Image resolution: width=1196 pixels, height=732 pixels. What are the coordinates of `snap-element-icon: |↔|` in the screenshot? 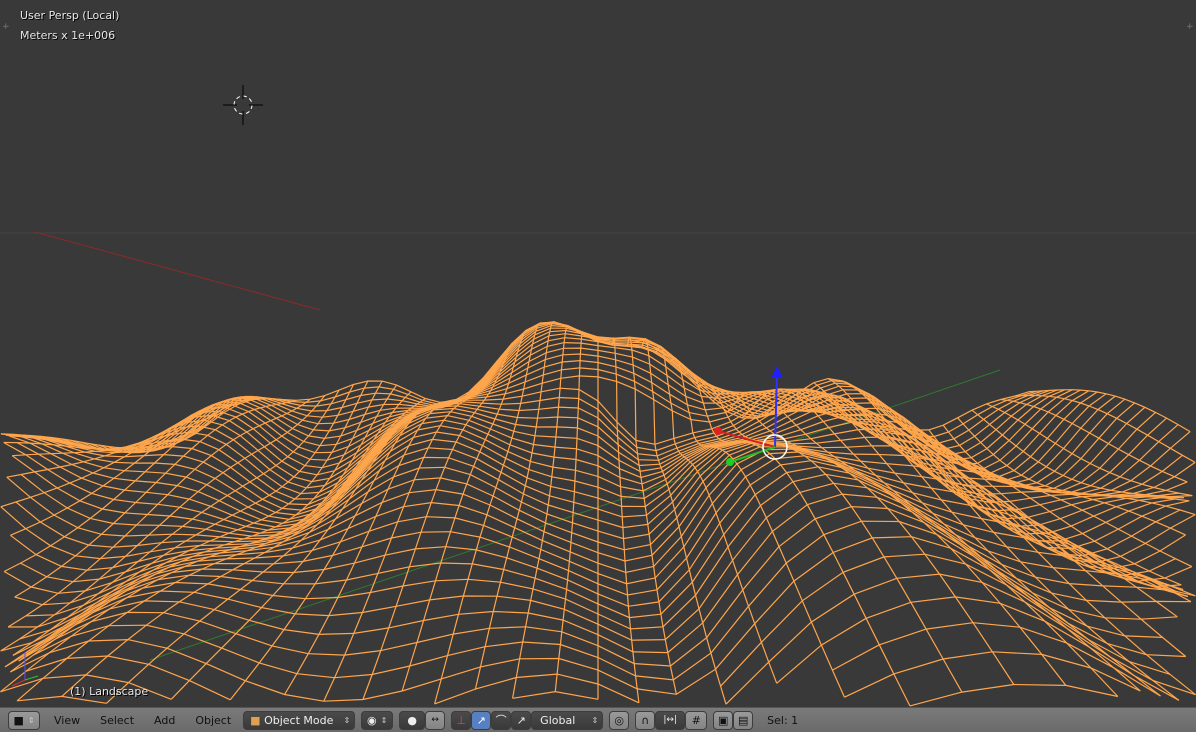 It's located at (670, 720).